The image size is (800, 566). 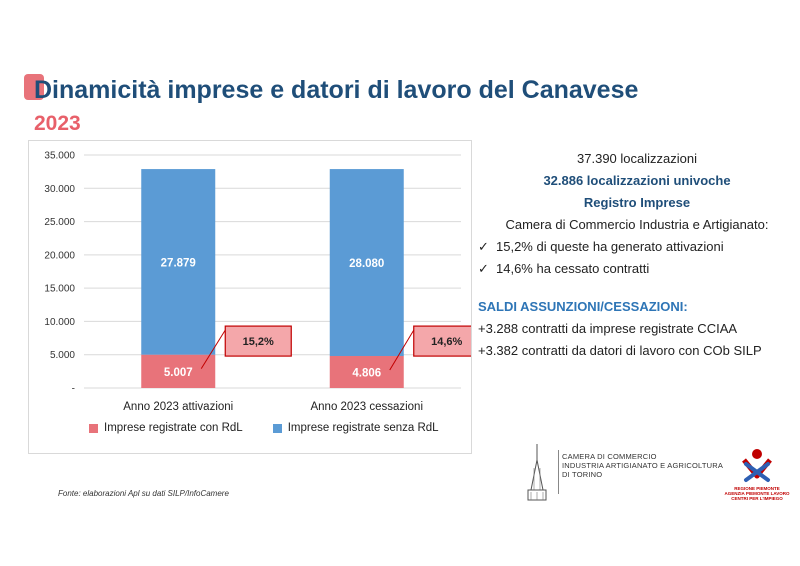 What do you see at coordinates (573, 268) in the screenshot?
I see `check-cessazioni-text: 14,6% ha cessato contratti` at bounding box center [573, 268].